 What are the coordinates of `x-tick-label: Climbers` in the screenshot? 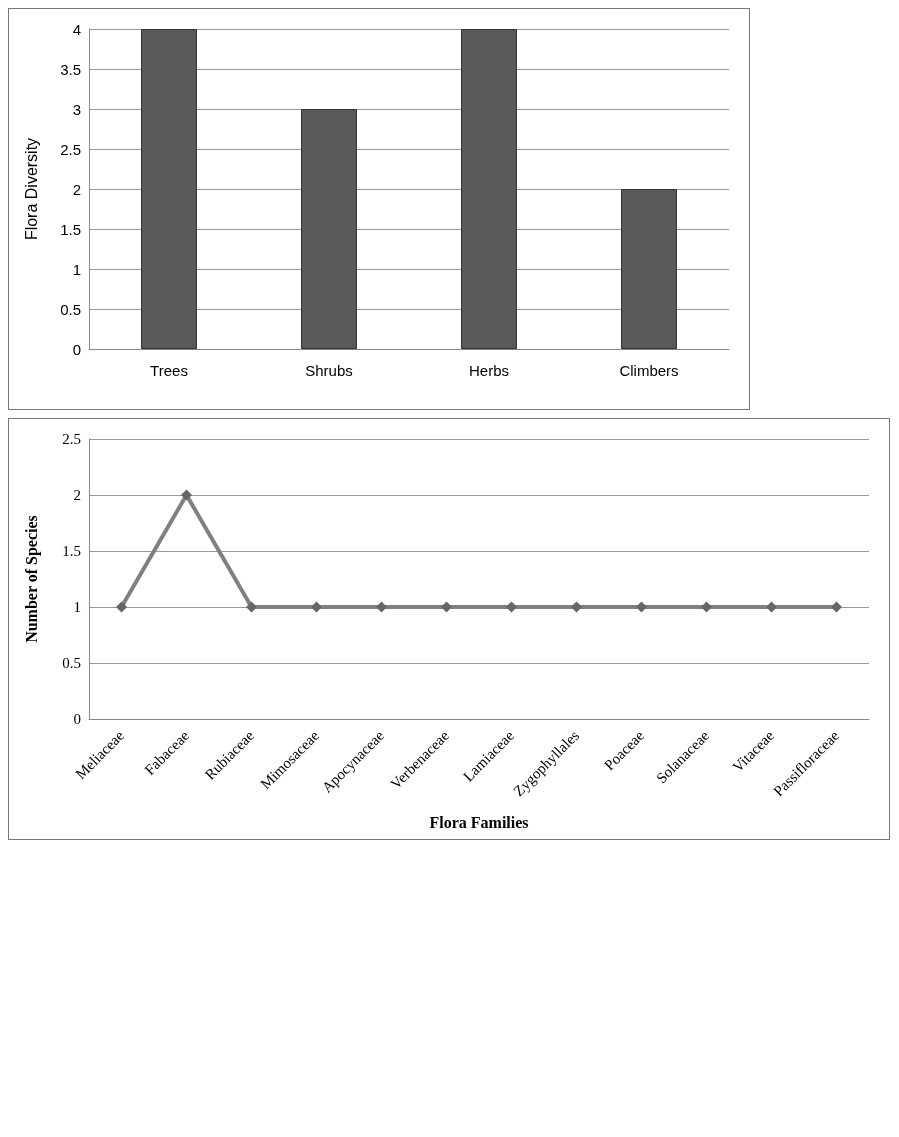 It's located at (649, 370).